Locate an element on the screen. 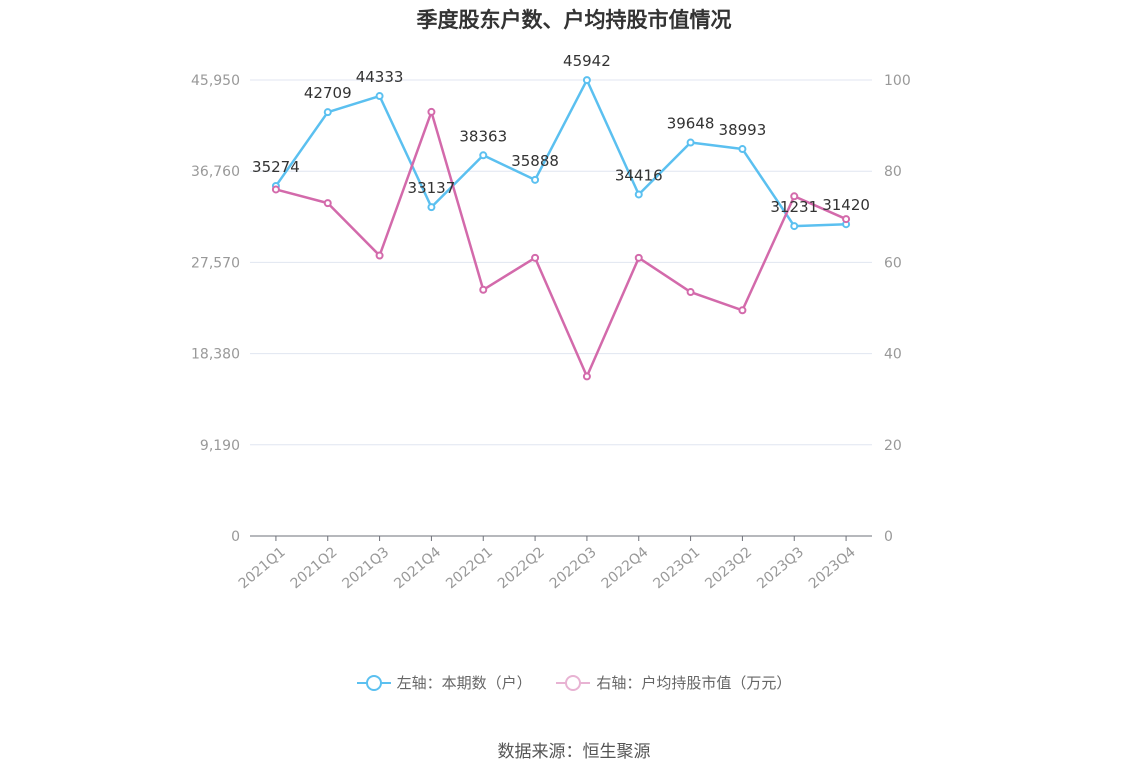 Image resolution: width=1148 pixels, height=776 pixels. data-label: 34416 is located at coordinates (639, 175).